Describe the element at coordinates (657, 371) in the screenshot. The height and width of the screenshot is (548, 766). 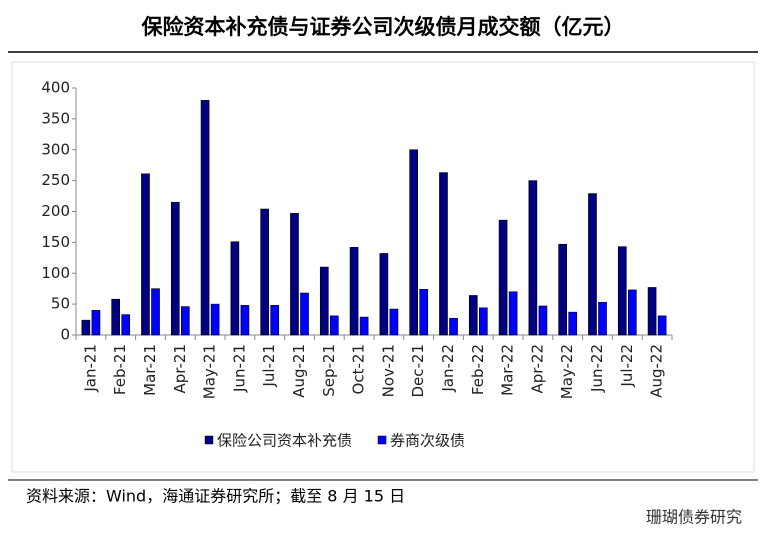
I see `x-tick-label: Aug-22` at that location.